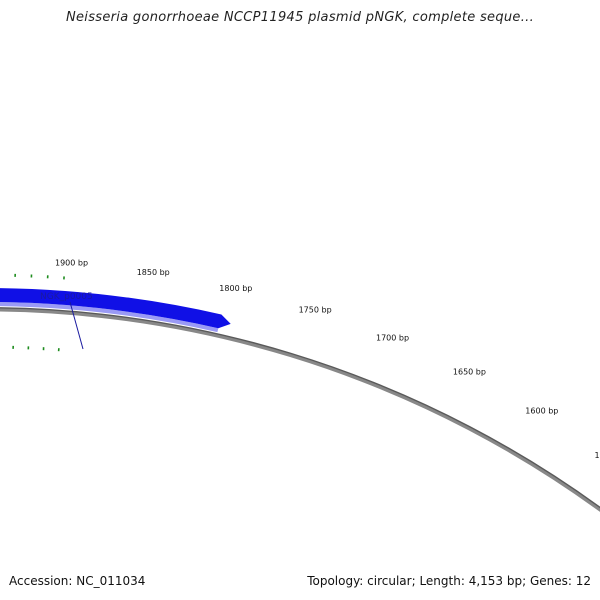 The width and height of the screenshot is (600, 600). What do you see at coordinates (597, 455) in the screenshot?
I see `tick-label: 1550 bp` at bounding box center [597, 455].